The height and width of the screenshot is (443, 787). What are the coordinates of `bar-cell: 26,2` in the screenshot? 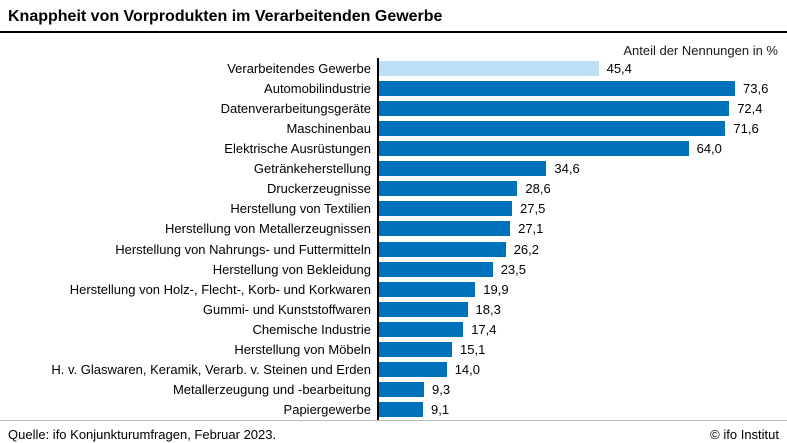 It's located at (582, 249).